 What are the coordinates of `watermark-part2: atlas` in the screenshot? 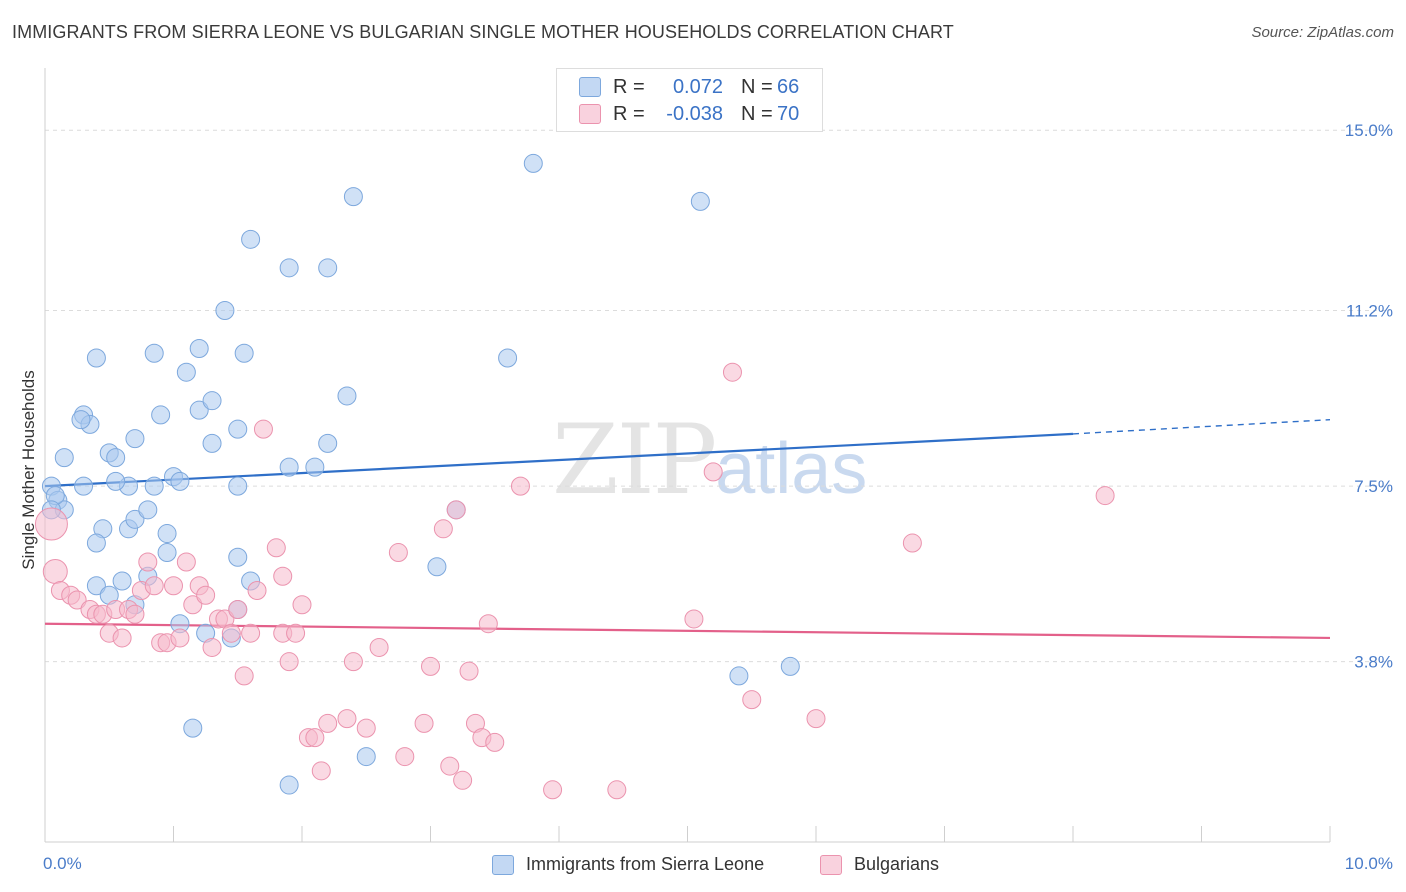 It's located at (791, 469).